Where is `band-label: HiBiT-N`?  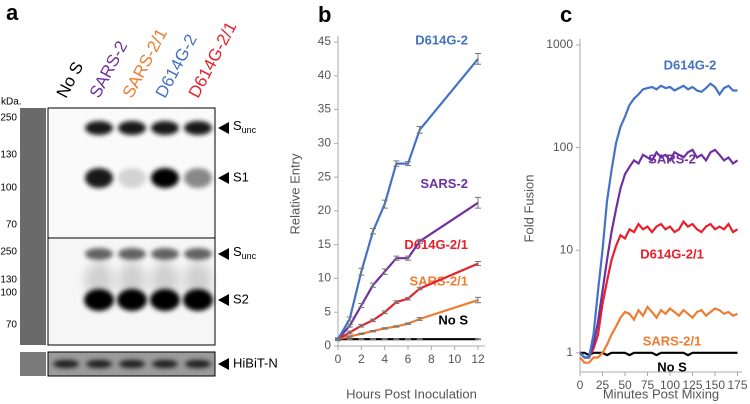 band-label: HiBiT-N is located at coordinates (255, 362).